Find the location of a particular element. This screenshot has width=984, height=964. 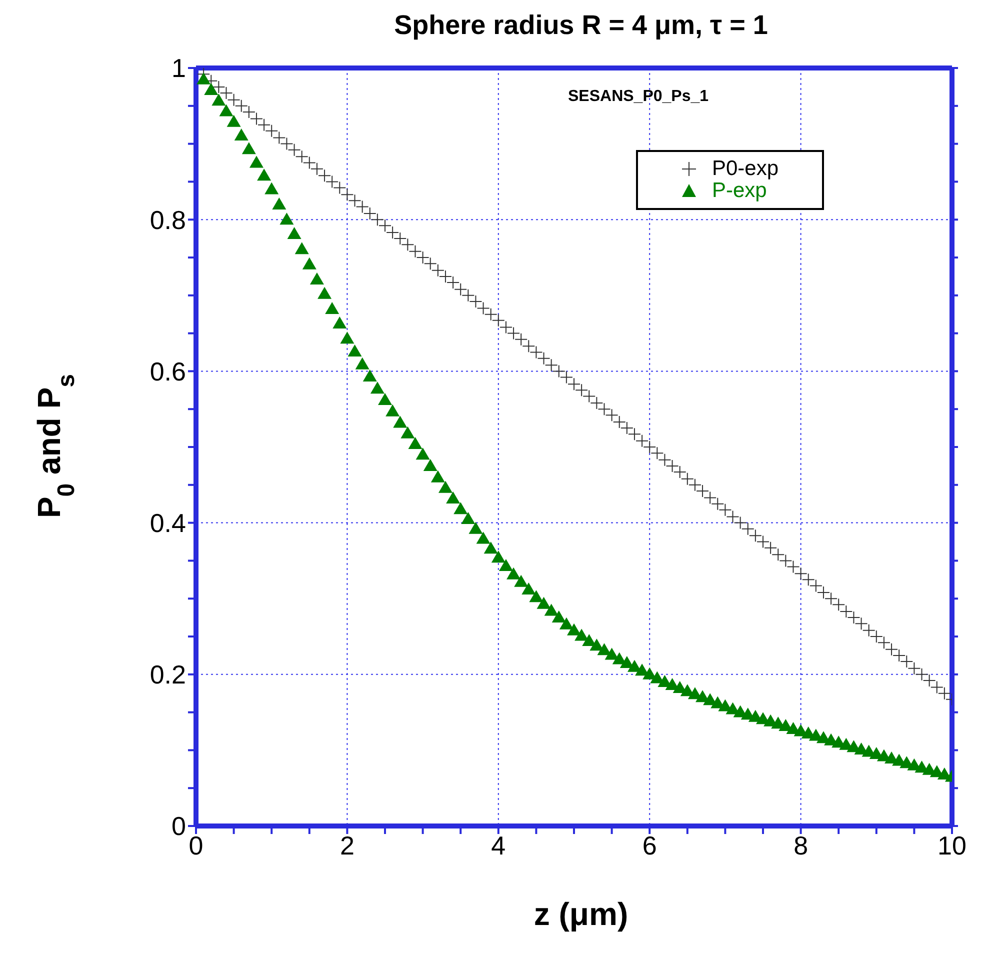

annotation: SESANS_P0_Ps_1 is located at coordinates (638, 97).